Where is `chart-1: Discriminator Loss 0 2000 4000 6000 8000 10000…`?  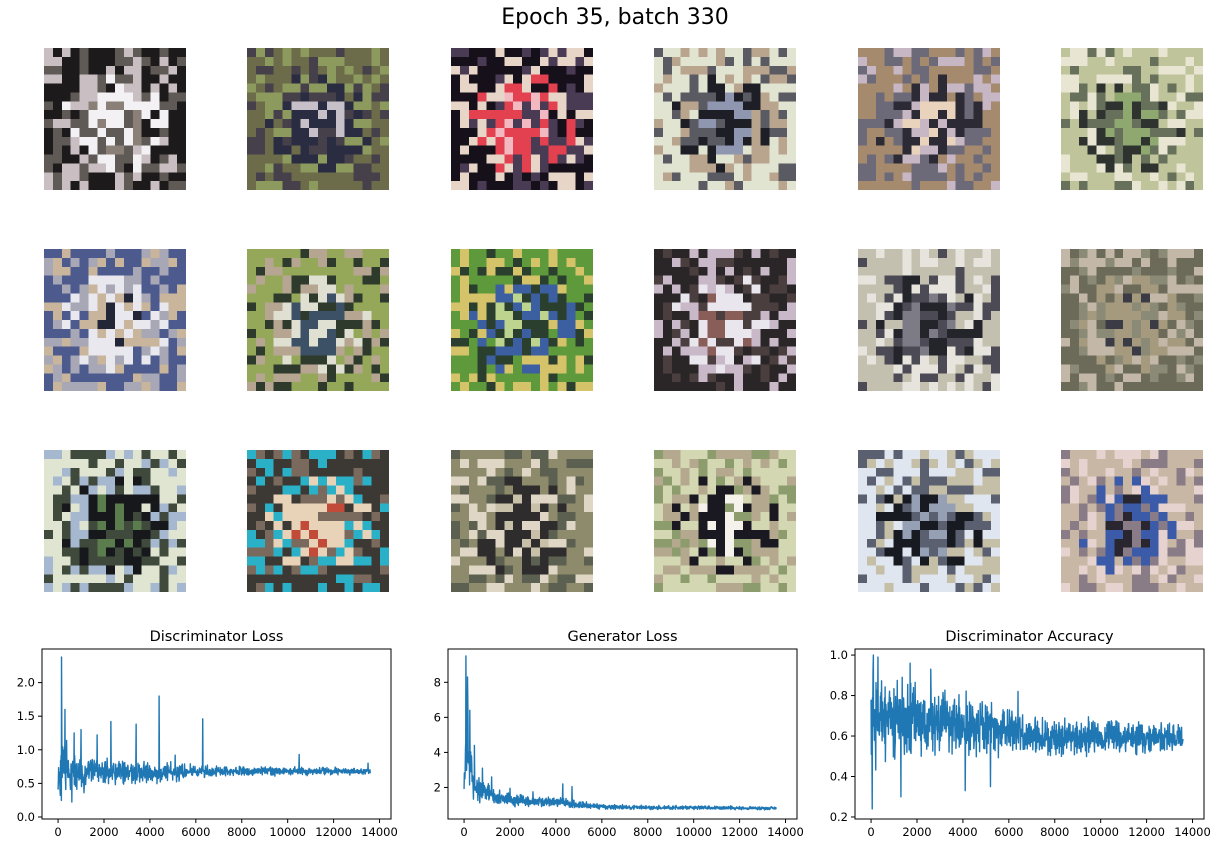 chart-1: Discriminator Loss 0 2000 4000 6000 8000 10000… is located at coordinates (207, 734).